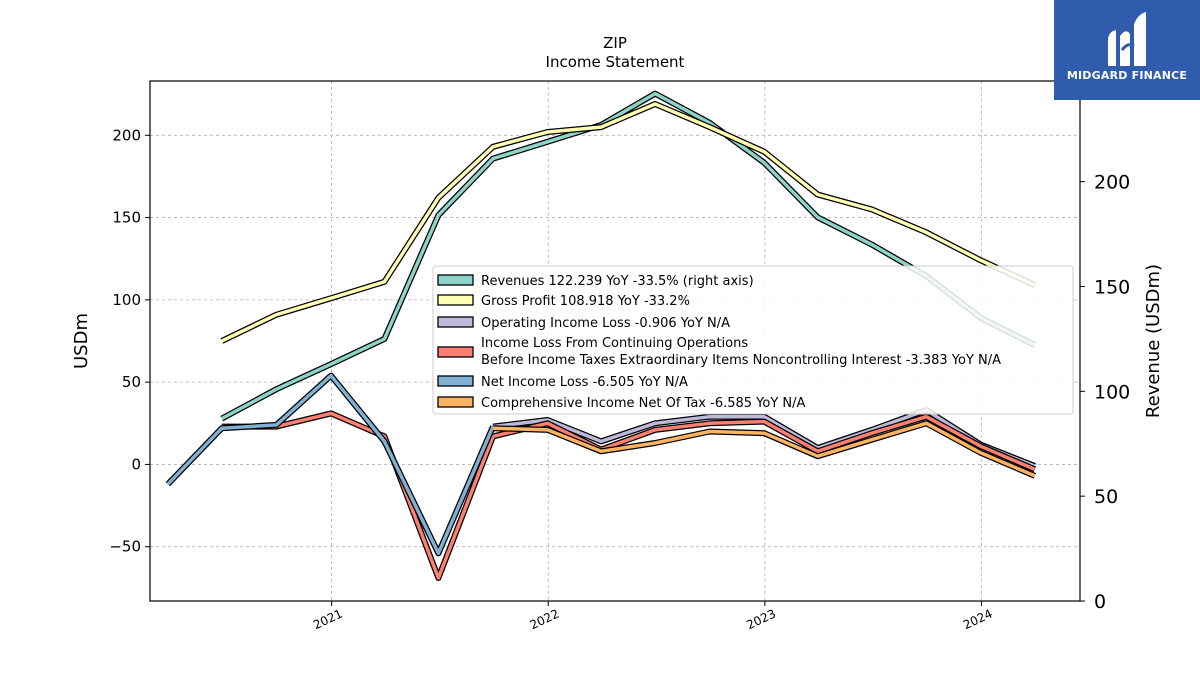 This screenshot has width=1200, height=675. I want to click on y-tick-label-right: 0, so click(1100, 602).